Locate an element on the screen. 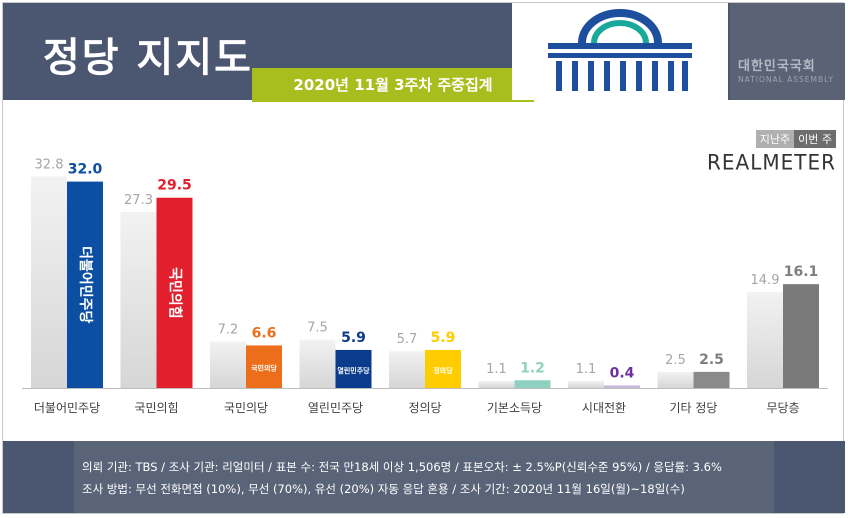 This screenshot has height=518, width=848. party-mark: 정의당 is located at coordinates (443, 370).